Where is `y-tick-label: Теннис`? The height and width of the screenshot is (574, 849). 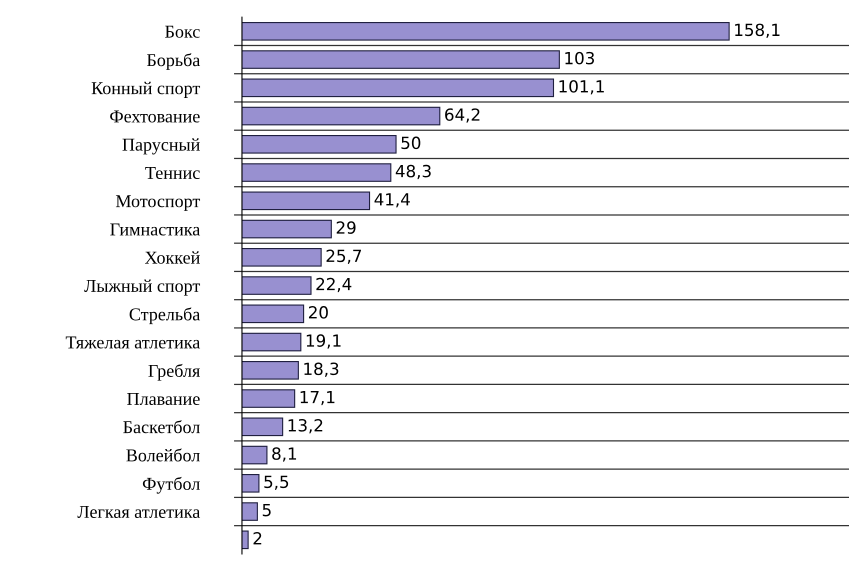
y-tick-label: Теннис is located at coordinates (172, 173).